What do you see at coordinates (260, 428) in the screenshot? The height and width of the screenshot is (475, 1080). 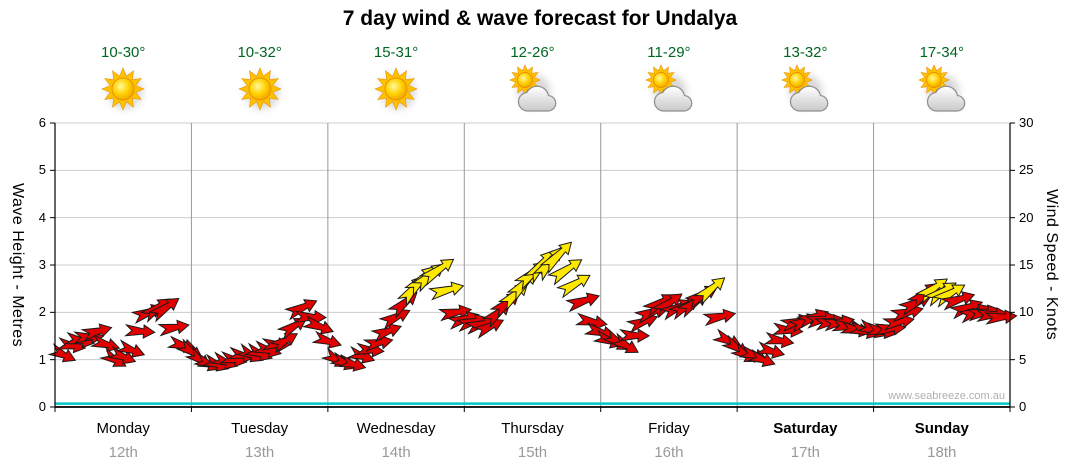 I see `day-label: Tuesday` at bounding box center [260, 428].